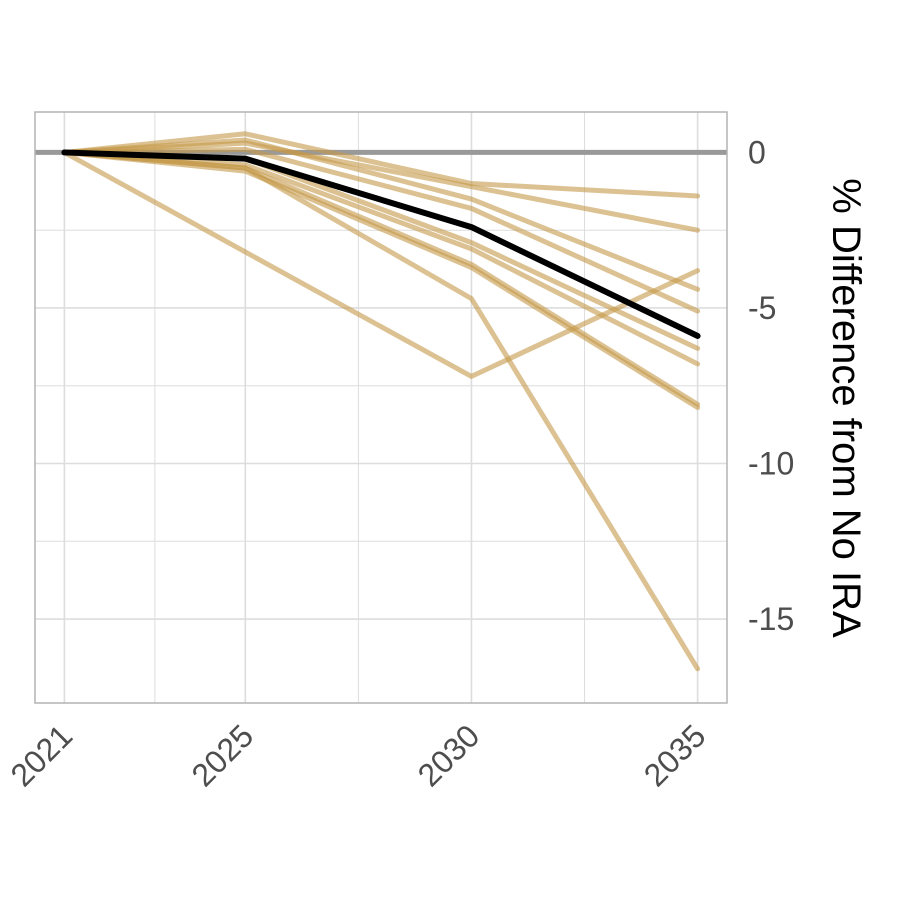  Describe the element at coordinates (771, 463) in the screenshot. I see `y-tick-label: -10` at that location.